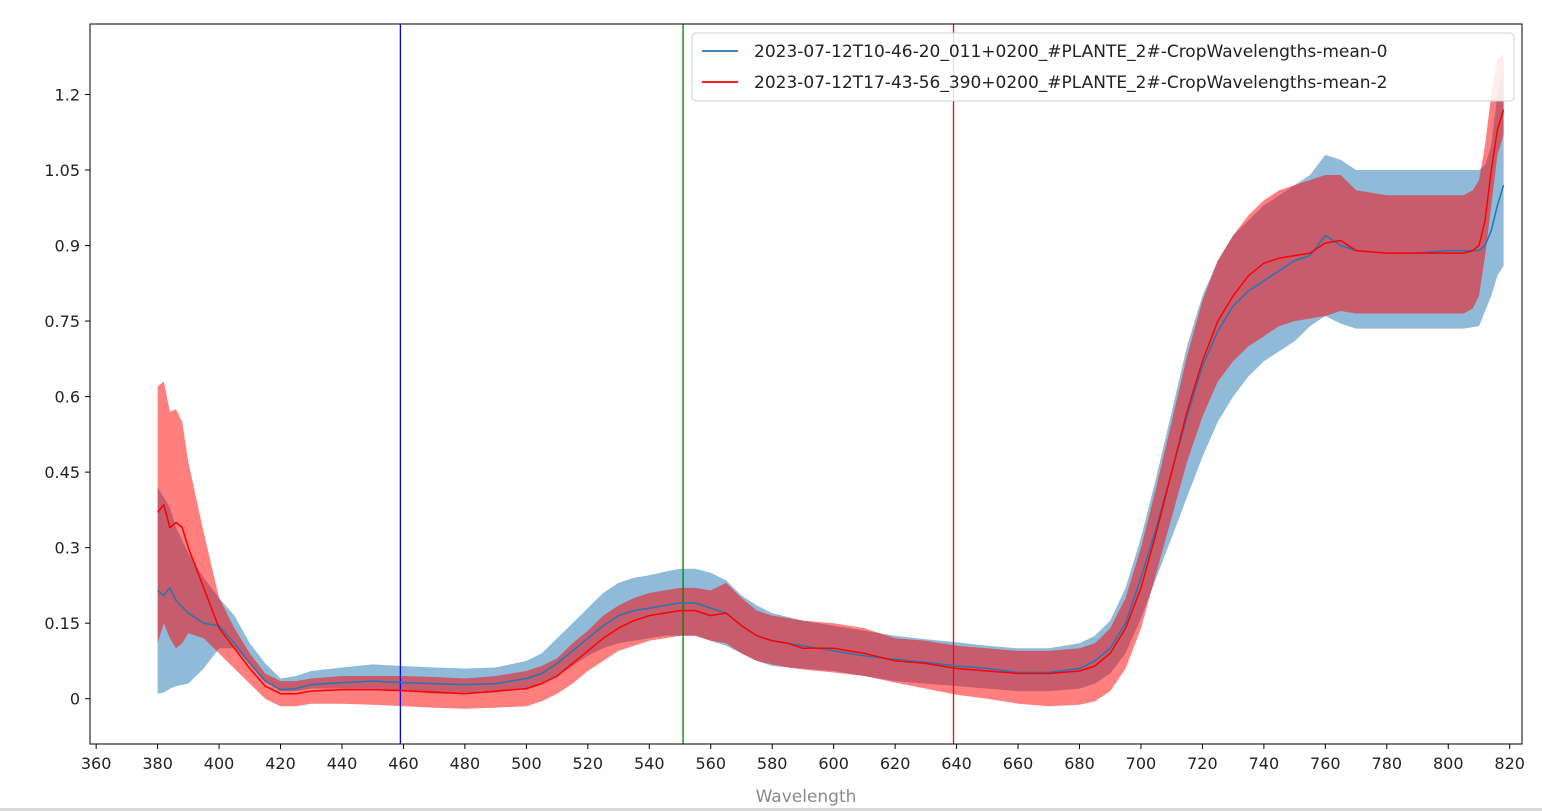  I want to click on x-axis-label: Wavelength, so click(806, 797).